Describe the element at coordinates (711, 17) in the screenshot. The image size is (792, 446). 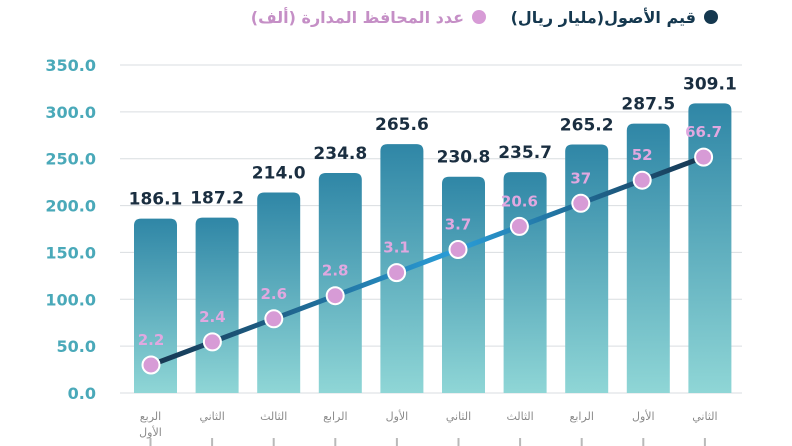
I see `legend-assets-swatch` at that location.